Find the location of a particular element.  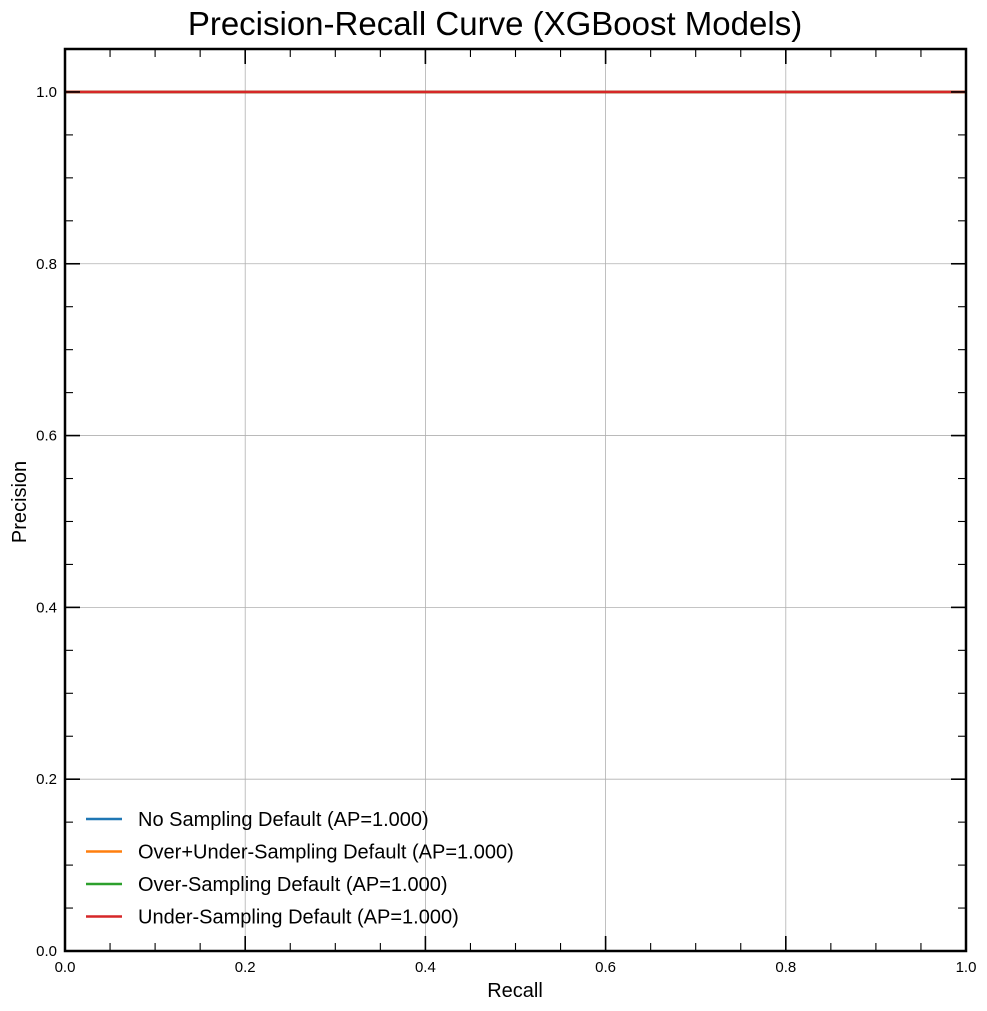

legend-label: No Sampling Default (AP=1.000) is located at coordinates (283, 820).